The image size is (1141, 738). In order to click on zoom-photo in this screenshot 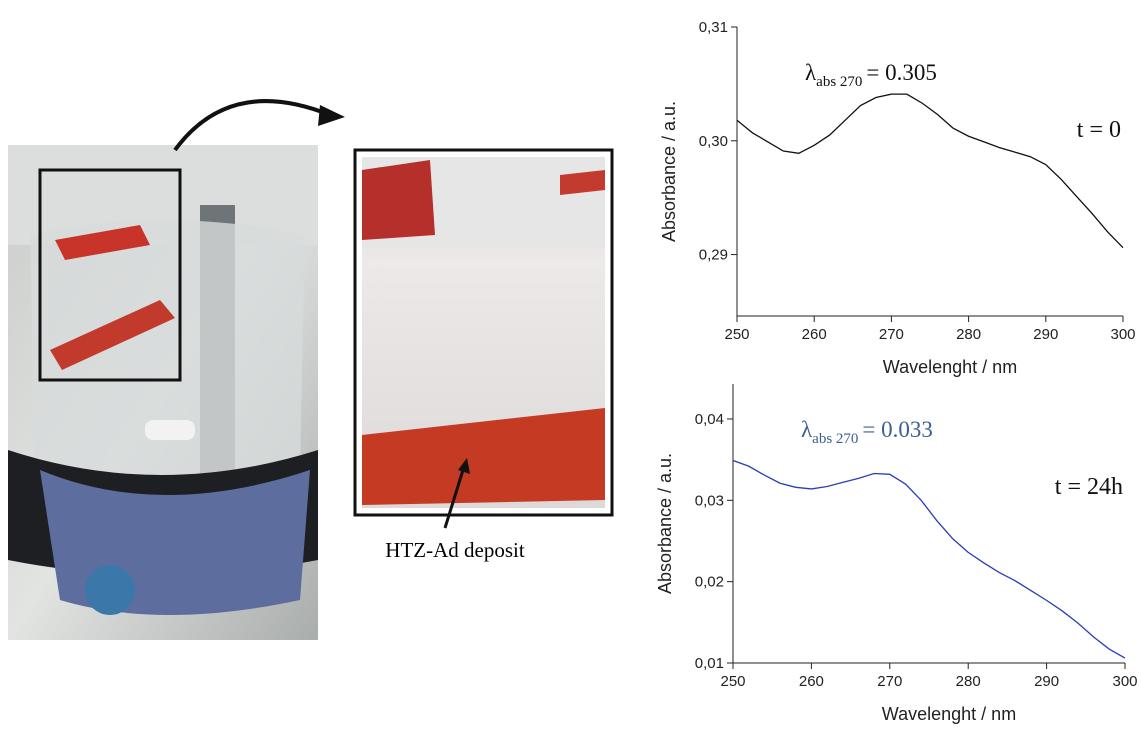, I will do `click(483, 332)`.